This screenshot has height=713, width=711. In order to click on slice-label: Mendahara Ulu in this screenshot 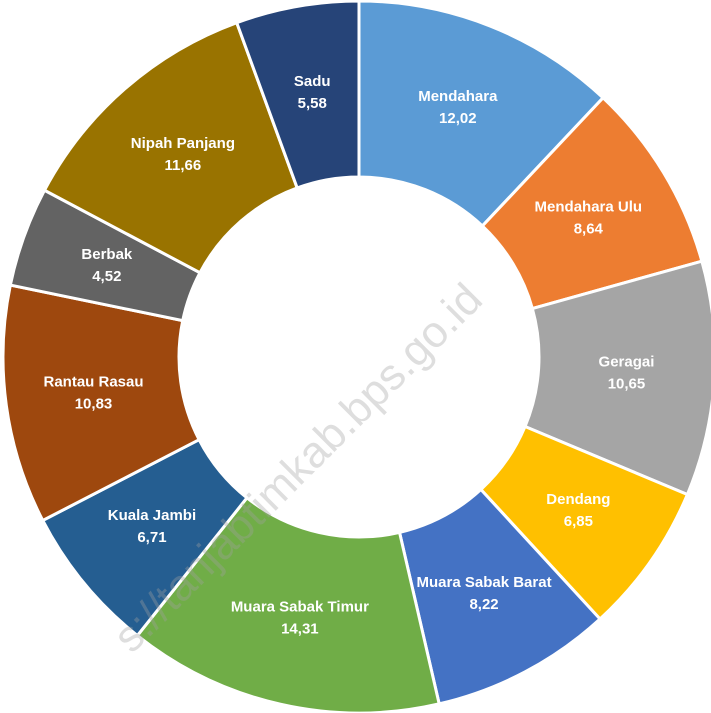, I will do `click(589, 206)`.